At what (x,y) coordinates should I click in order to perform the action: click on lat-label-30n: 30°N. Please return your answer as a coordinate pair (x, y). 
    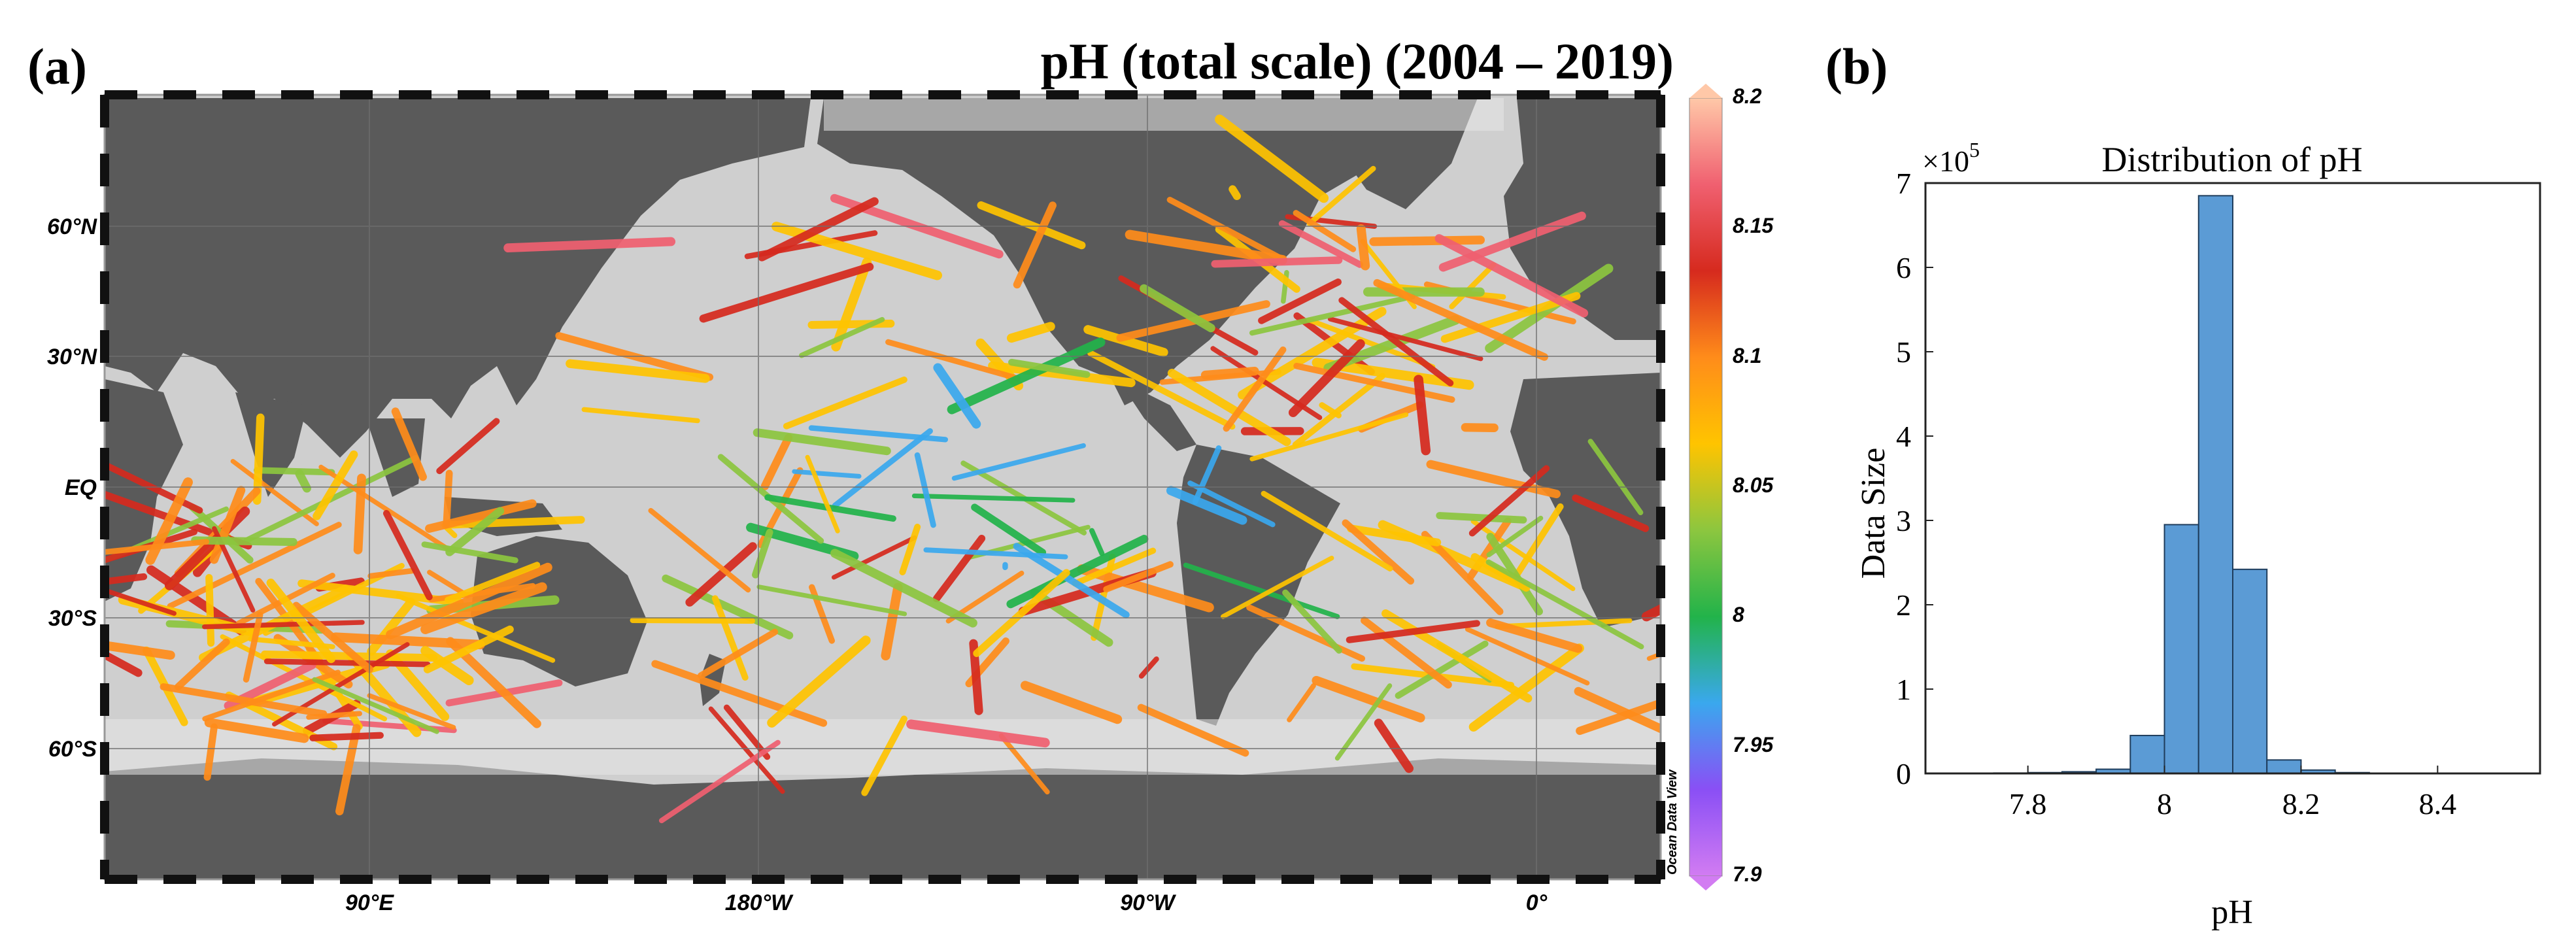
    Looking at the image, I should click on (72, 357).